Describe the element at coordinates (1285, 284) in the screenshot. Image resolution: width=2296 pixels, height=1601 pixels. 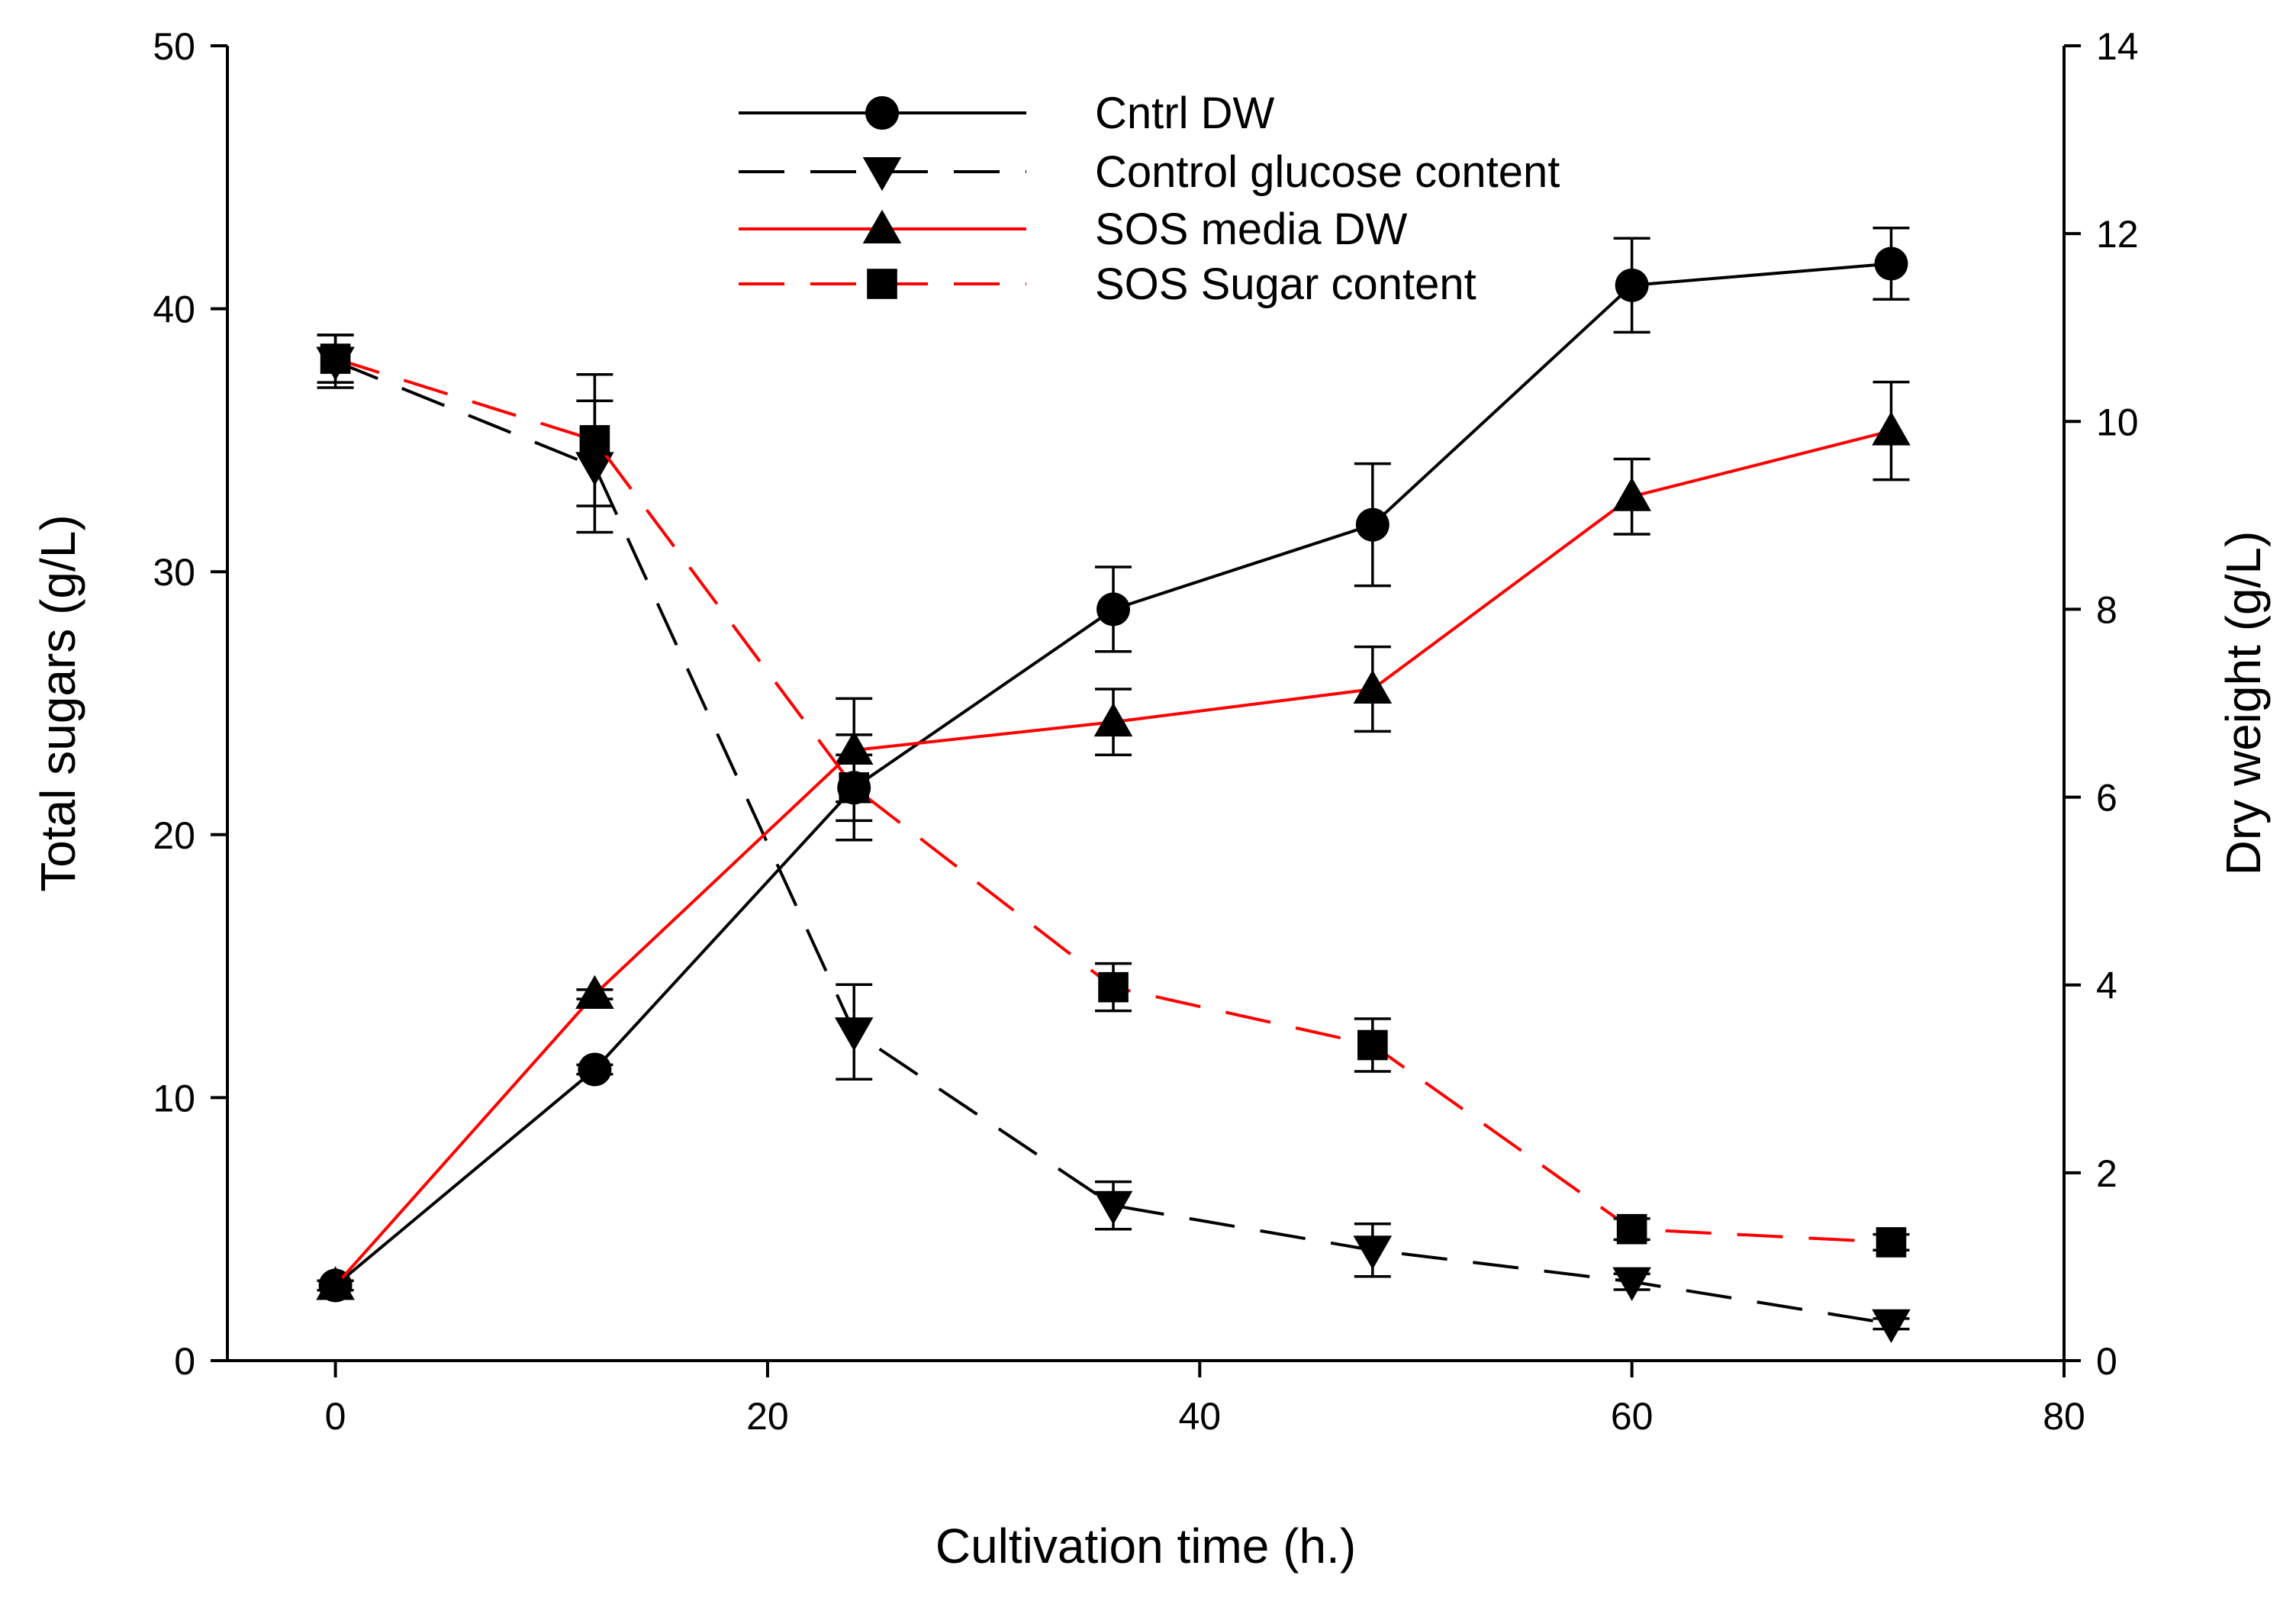
I see `legend-label: SOS Sugar content` at that location.